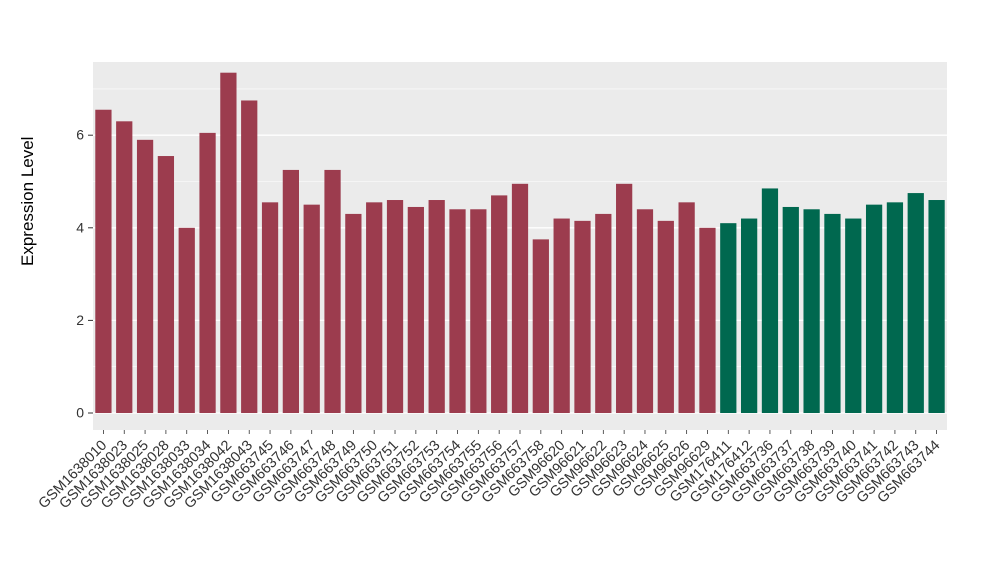 This screenshot has height=580, width=1000. What do you see at coordinates (770, 300) in the screenshot?
I see `bar-GSM663736` at bounding box center [770, 300].